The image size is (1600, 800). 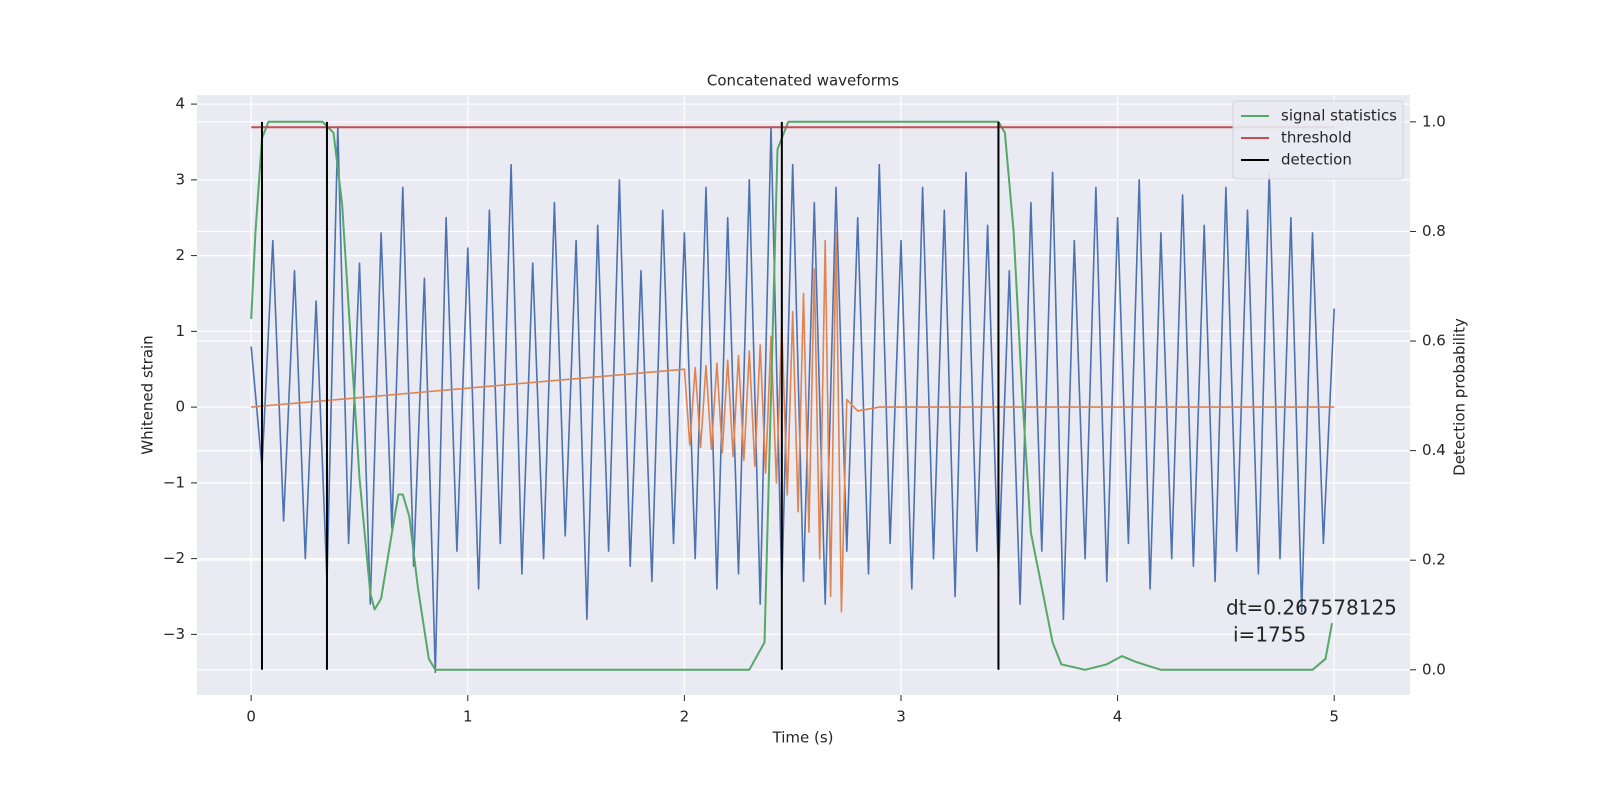 I want to click on legend-label: signal statistics, so click(x=1339, y=116).